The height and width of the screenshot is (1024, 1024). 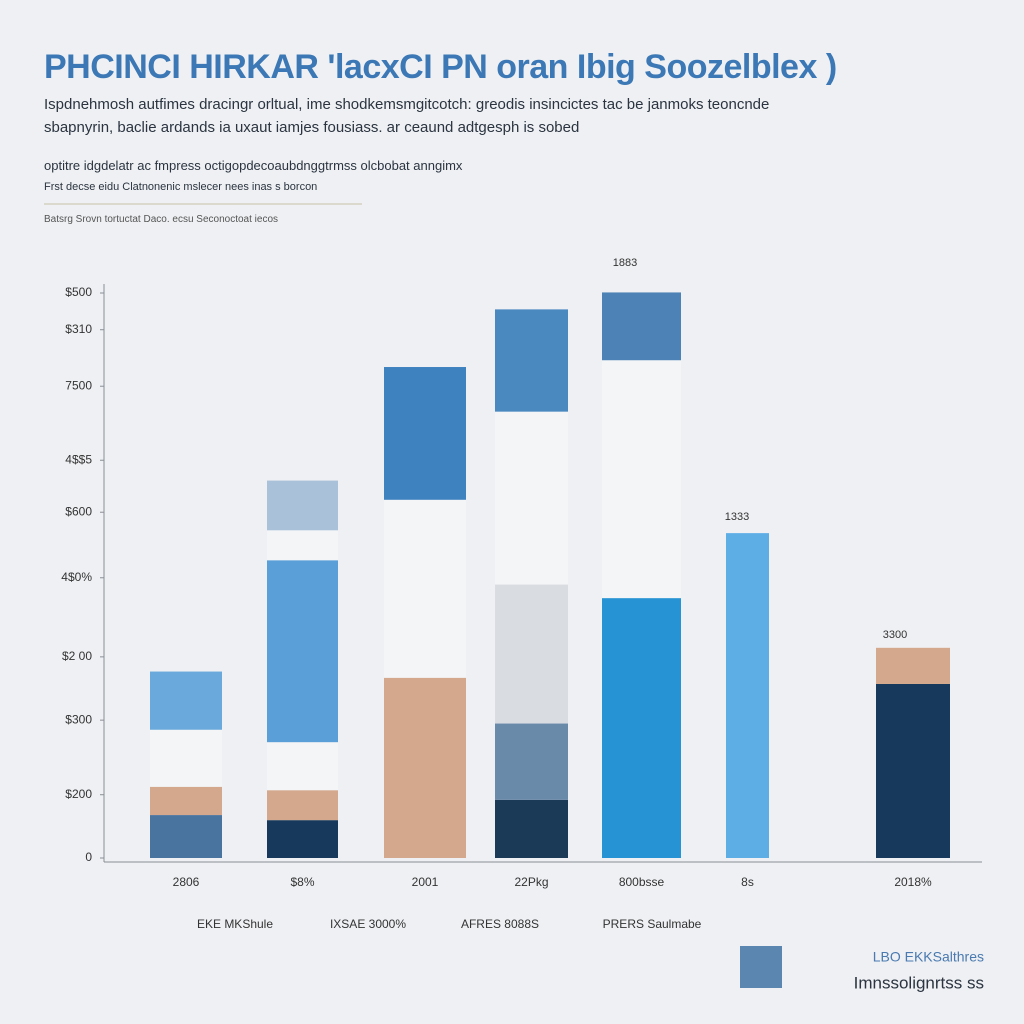 What do you see at coordinates (78, 719) in the screenshot?
I see `y-tick-label: $300` at bounding box center [78, 719].